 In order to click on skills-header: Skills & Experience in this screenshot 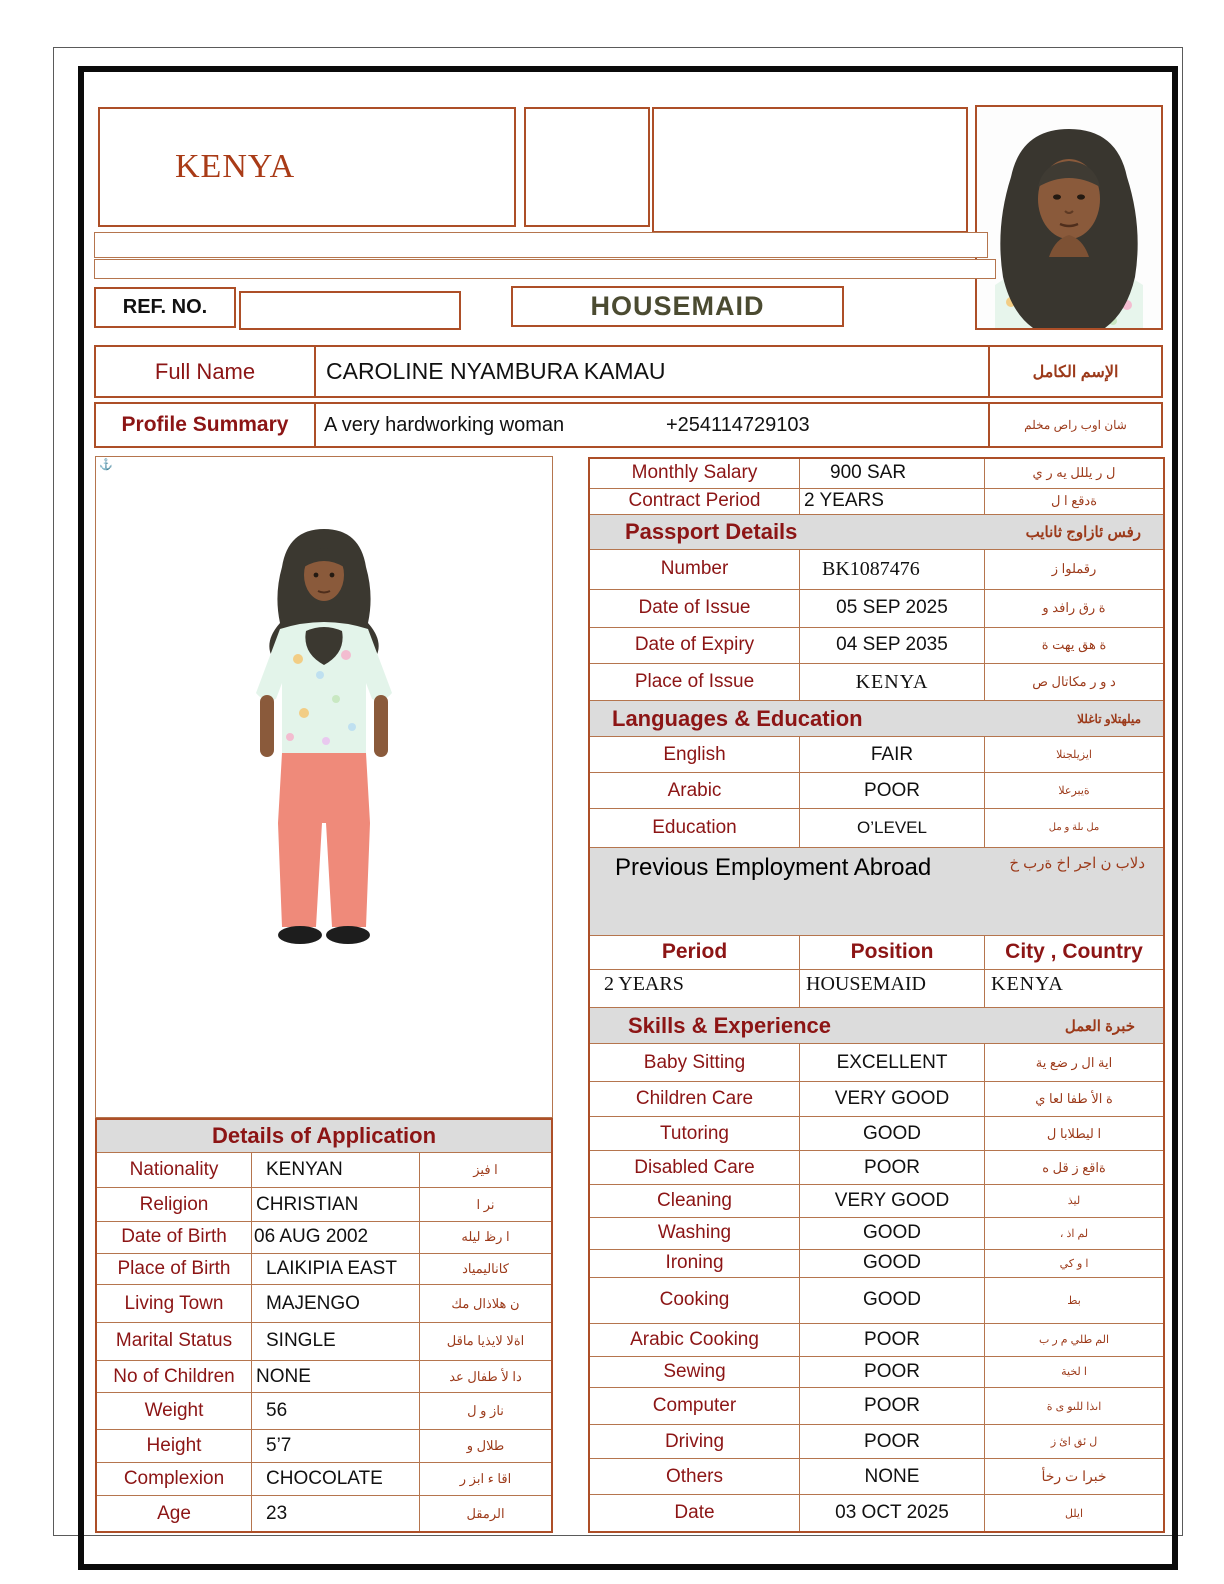, I will do `click(729, 1025)`.